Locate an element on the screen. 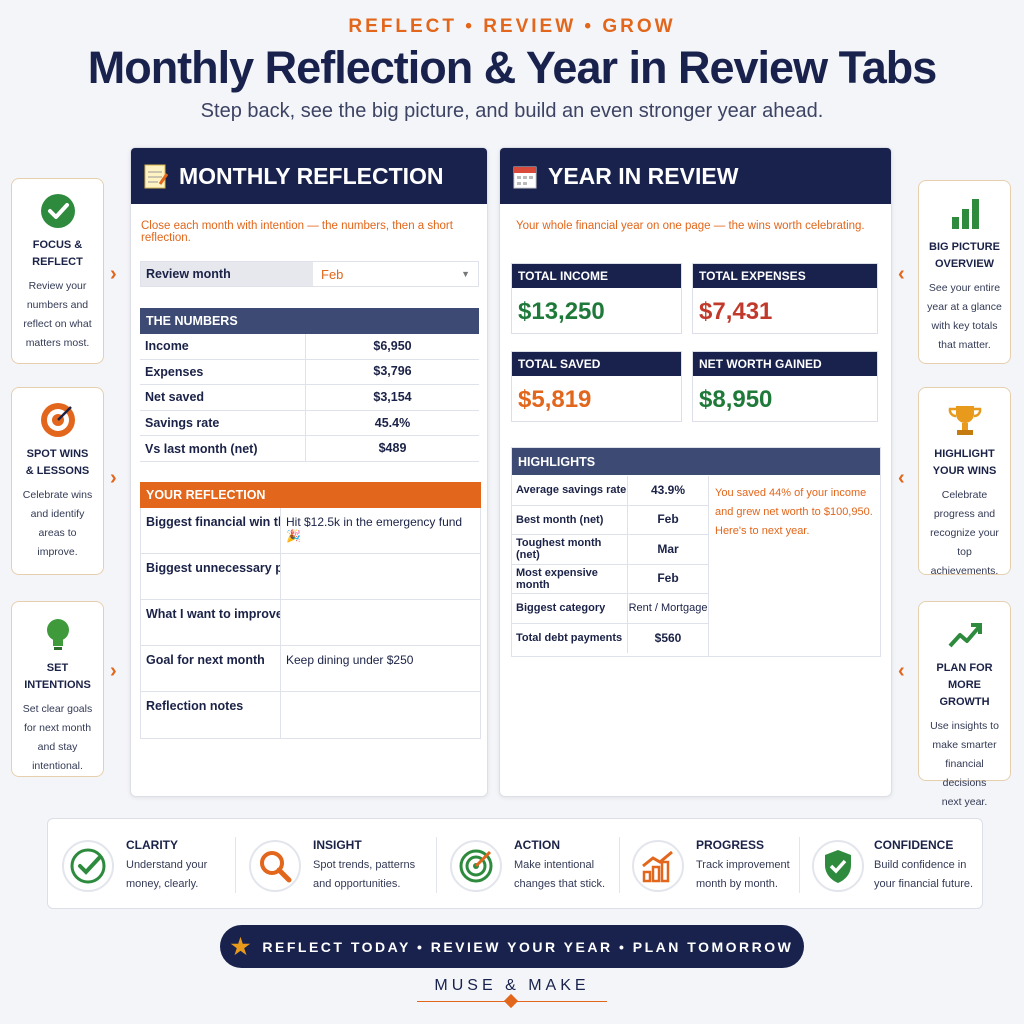 The height and width of the screenshot is (1024, 1024). calendar-icon is located at coordinates (525, 177).